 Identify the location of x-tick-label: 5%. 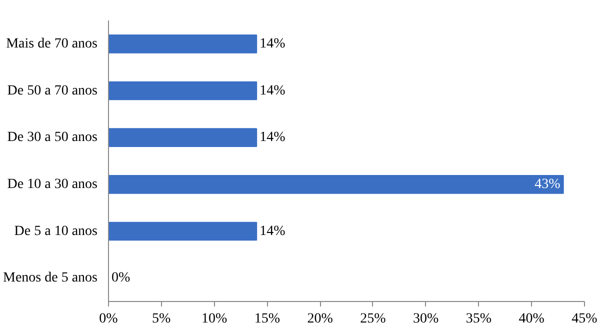
(162, 319).